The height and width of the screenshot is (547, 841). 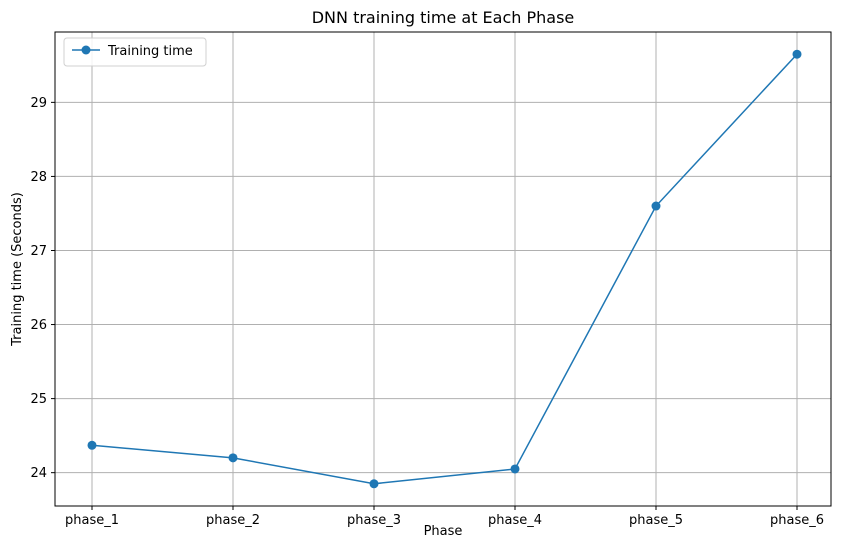 What do you see at coordinates (233, 520) in the screenshot?
I see `x-tick-label: phase_2` at bounding box center [233, 520].